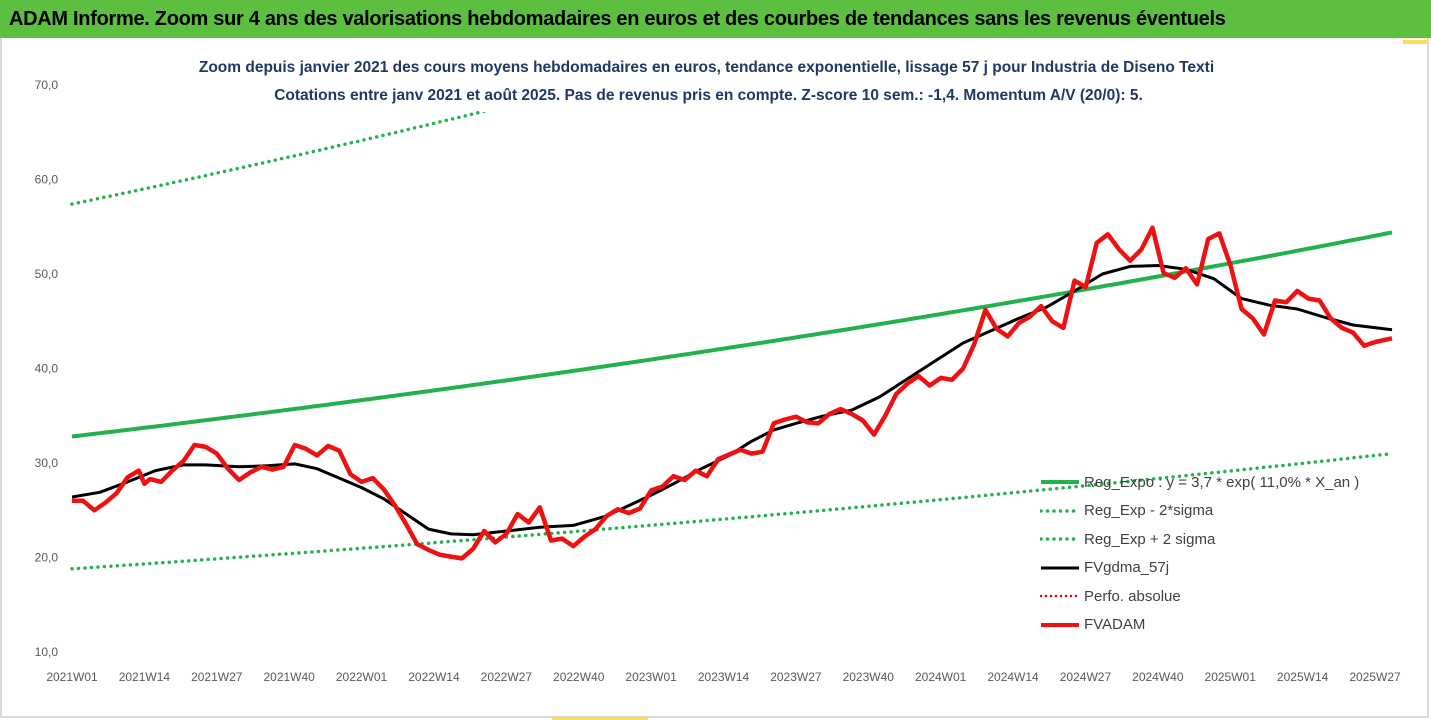 This screenshot has height=720, width=1431. I want to click on legend-label: Reg_Exp - 2*sigma, so click(1149, 511).